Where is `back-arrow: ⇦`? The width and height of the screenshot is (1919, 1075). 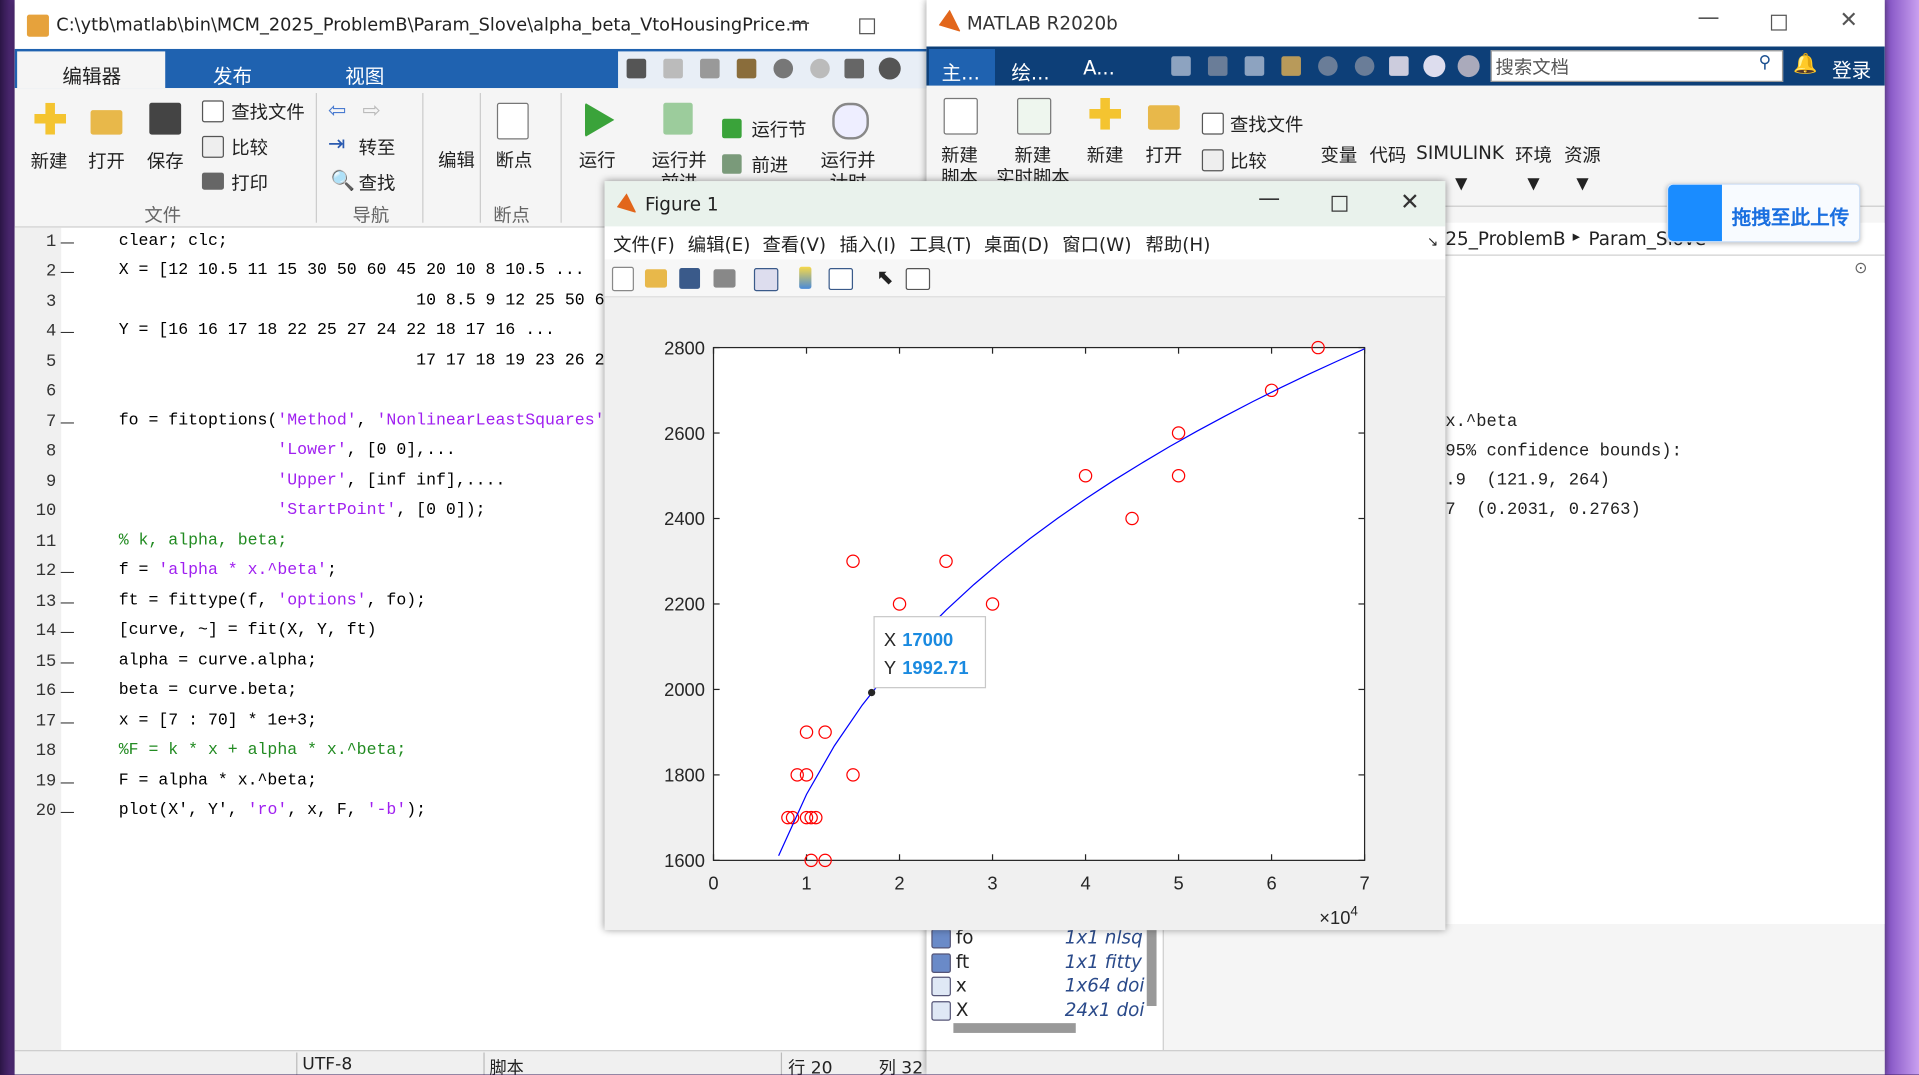 back-arrow: ⇦ is located at coordinates (337, 110).